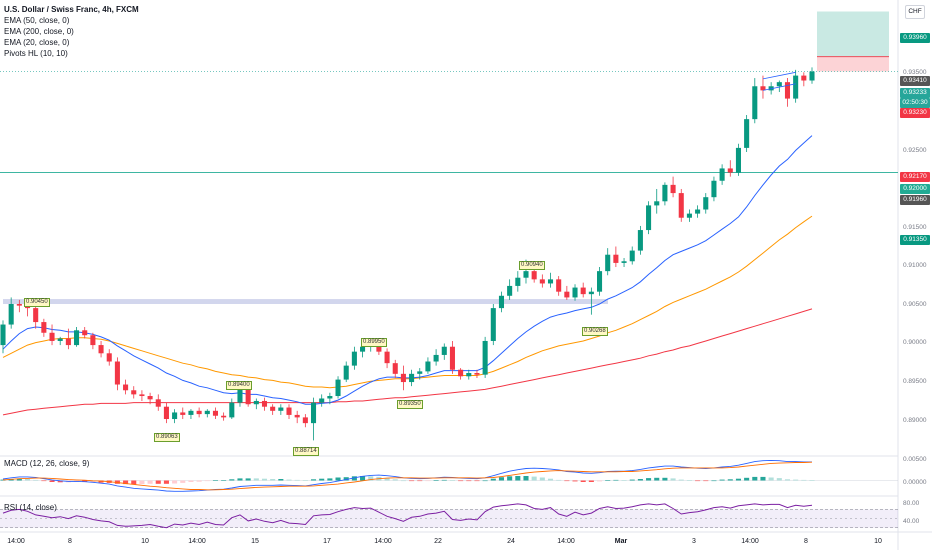 The image size is (932, 550). I want to click on price-label-last: 0.93233, so click(915, 93).